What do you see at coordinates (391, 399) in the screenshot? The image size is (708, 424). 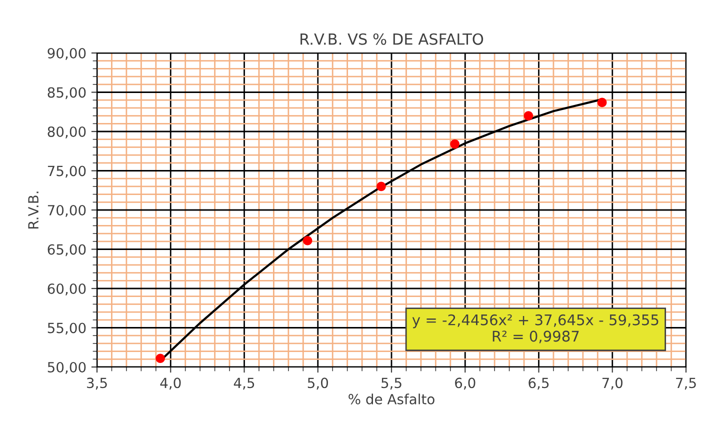 I see `x-axis-title: % de Asfalto` at bounding box center [391, 399].